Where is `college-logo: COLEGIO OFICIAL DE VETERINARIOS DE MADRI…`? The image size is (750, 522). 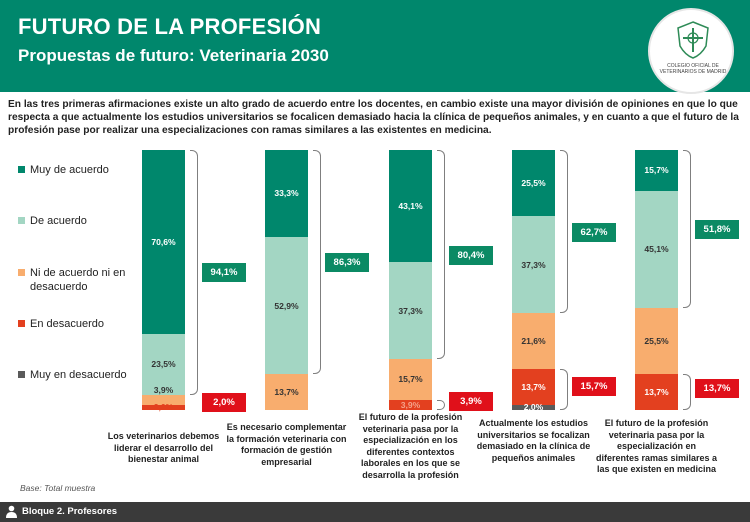
college-logo: COLEGIO OFICIAL DE VETERINARIOS DE MADRI… is located at coordinates (691, 51).